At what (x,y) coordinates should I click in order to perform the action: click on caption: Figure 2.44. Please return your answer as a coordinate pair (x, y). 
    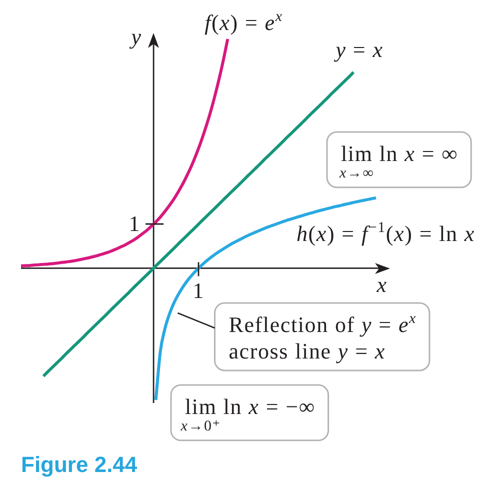
    Looking at the image, I should click on (79, 464).